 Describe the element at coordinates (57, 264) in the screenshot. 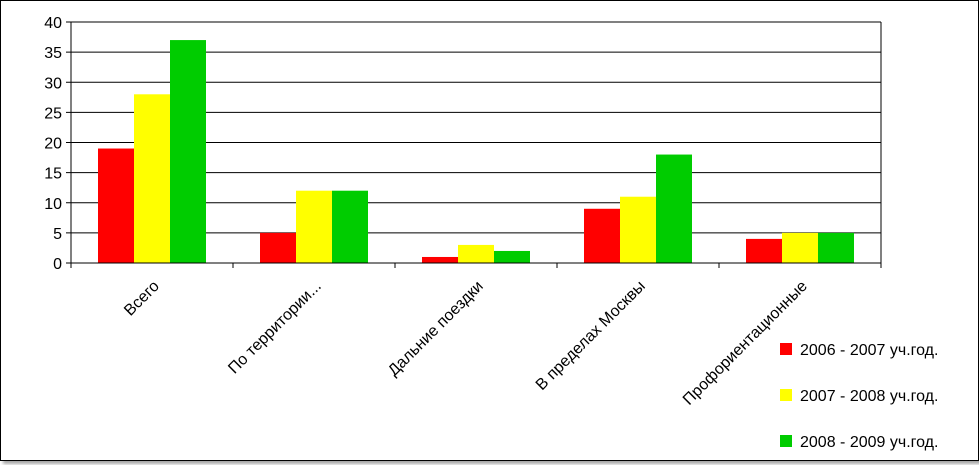

I see `y-tick-label: 0` at that location.